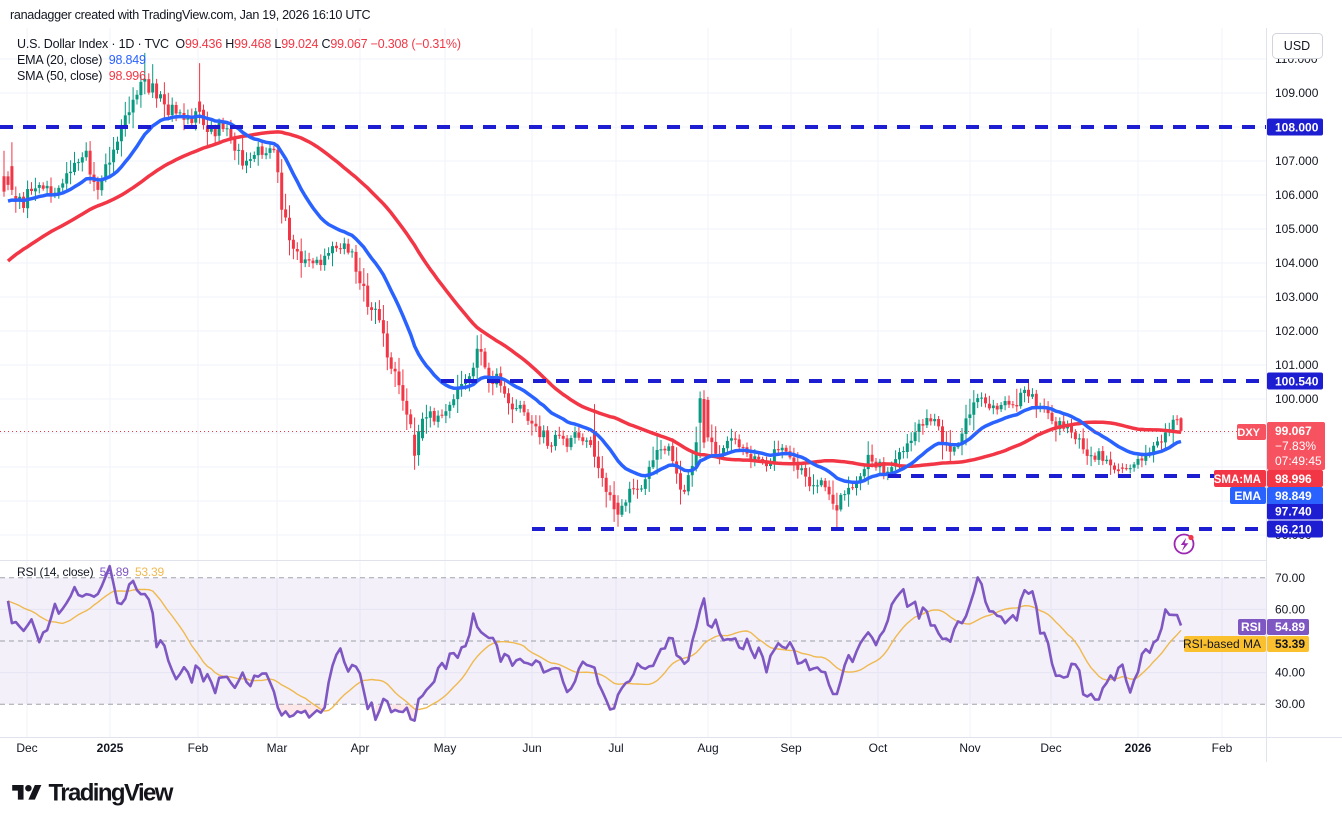 The width and height of the screenshot is (1342, 828). Describe the element at coordinates (1295, 446) in the screenshot. I see `svg-text: −7.83%` at that location.